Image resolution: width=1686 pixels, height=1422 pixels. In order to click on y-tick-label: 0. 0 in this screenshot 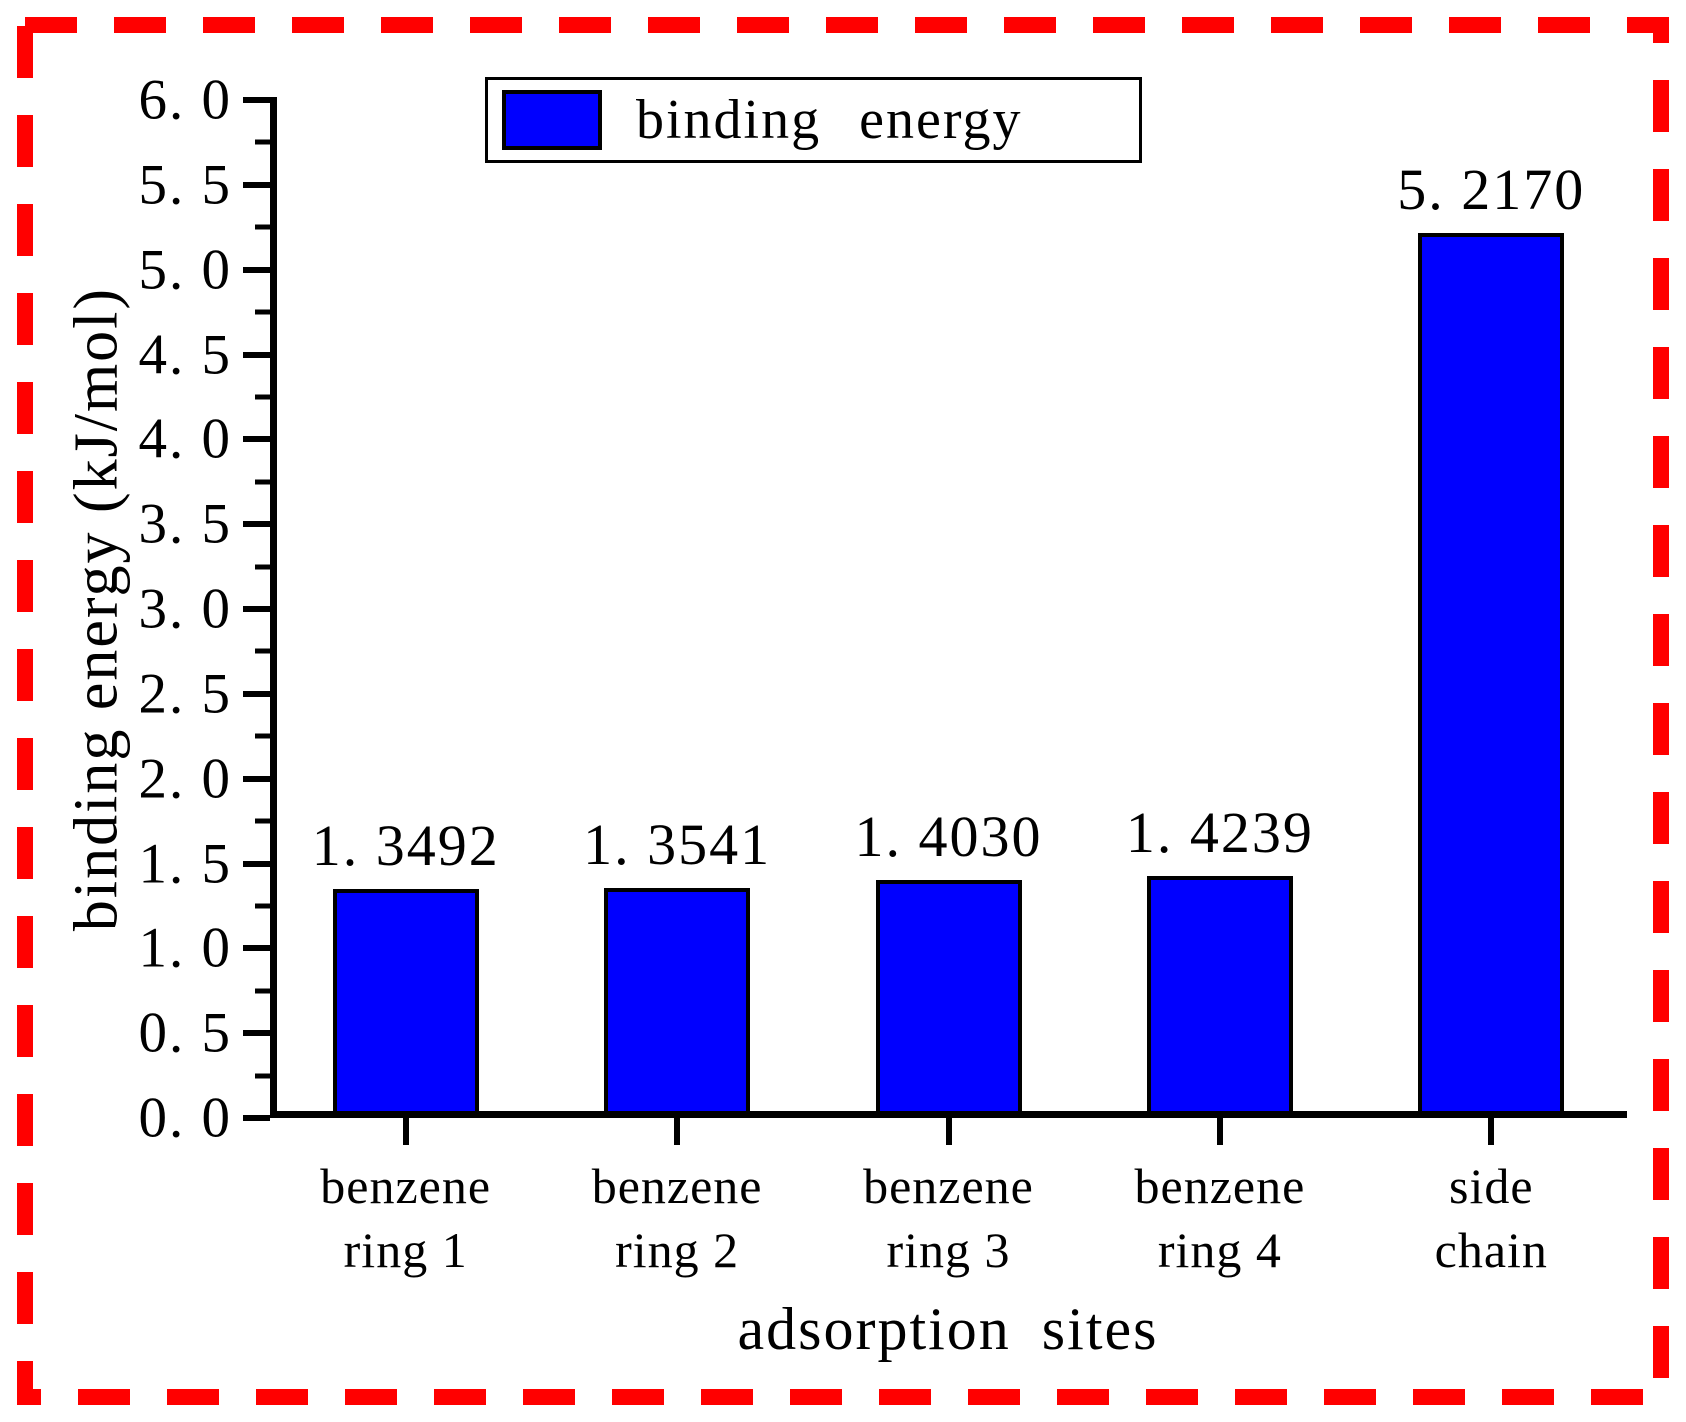, I will do `click(185, 1118)`.